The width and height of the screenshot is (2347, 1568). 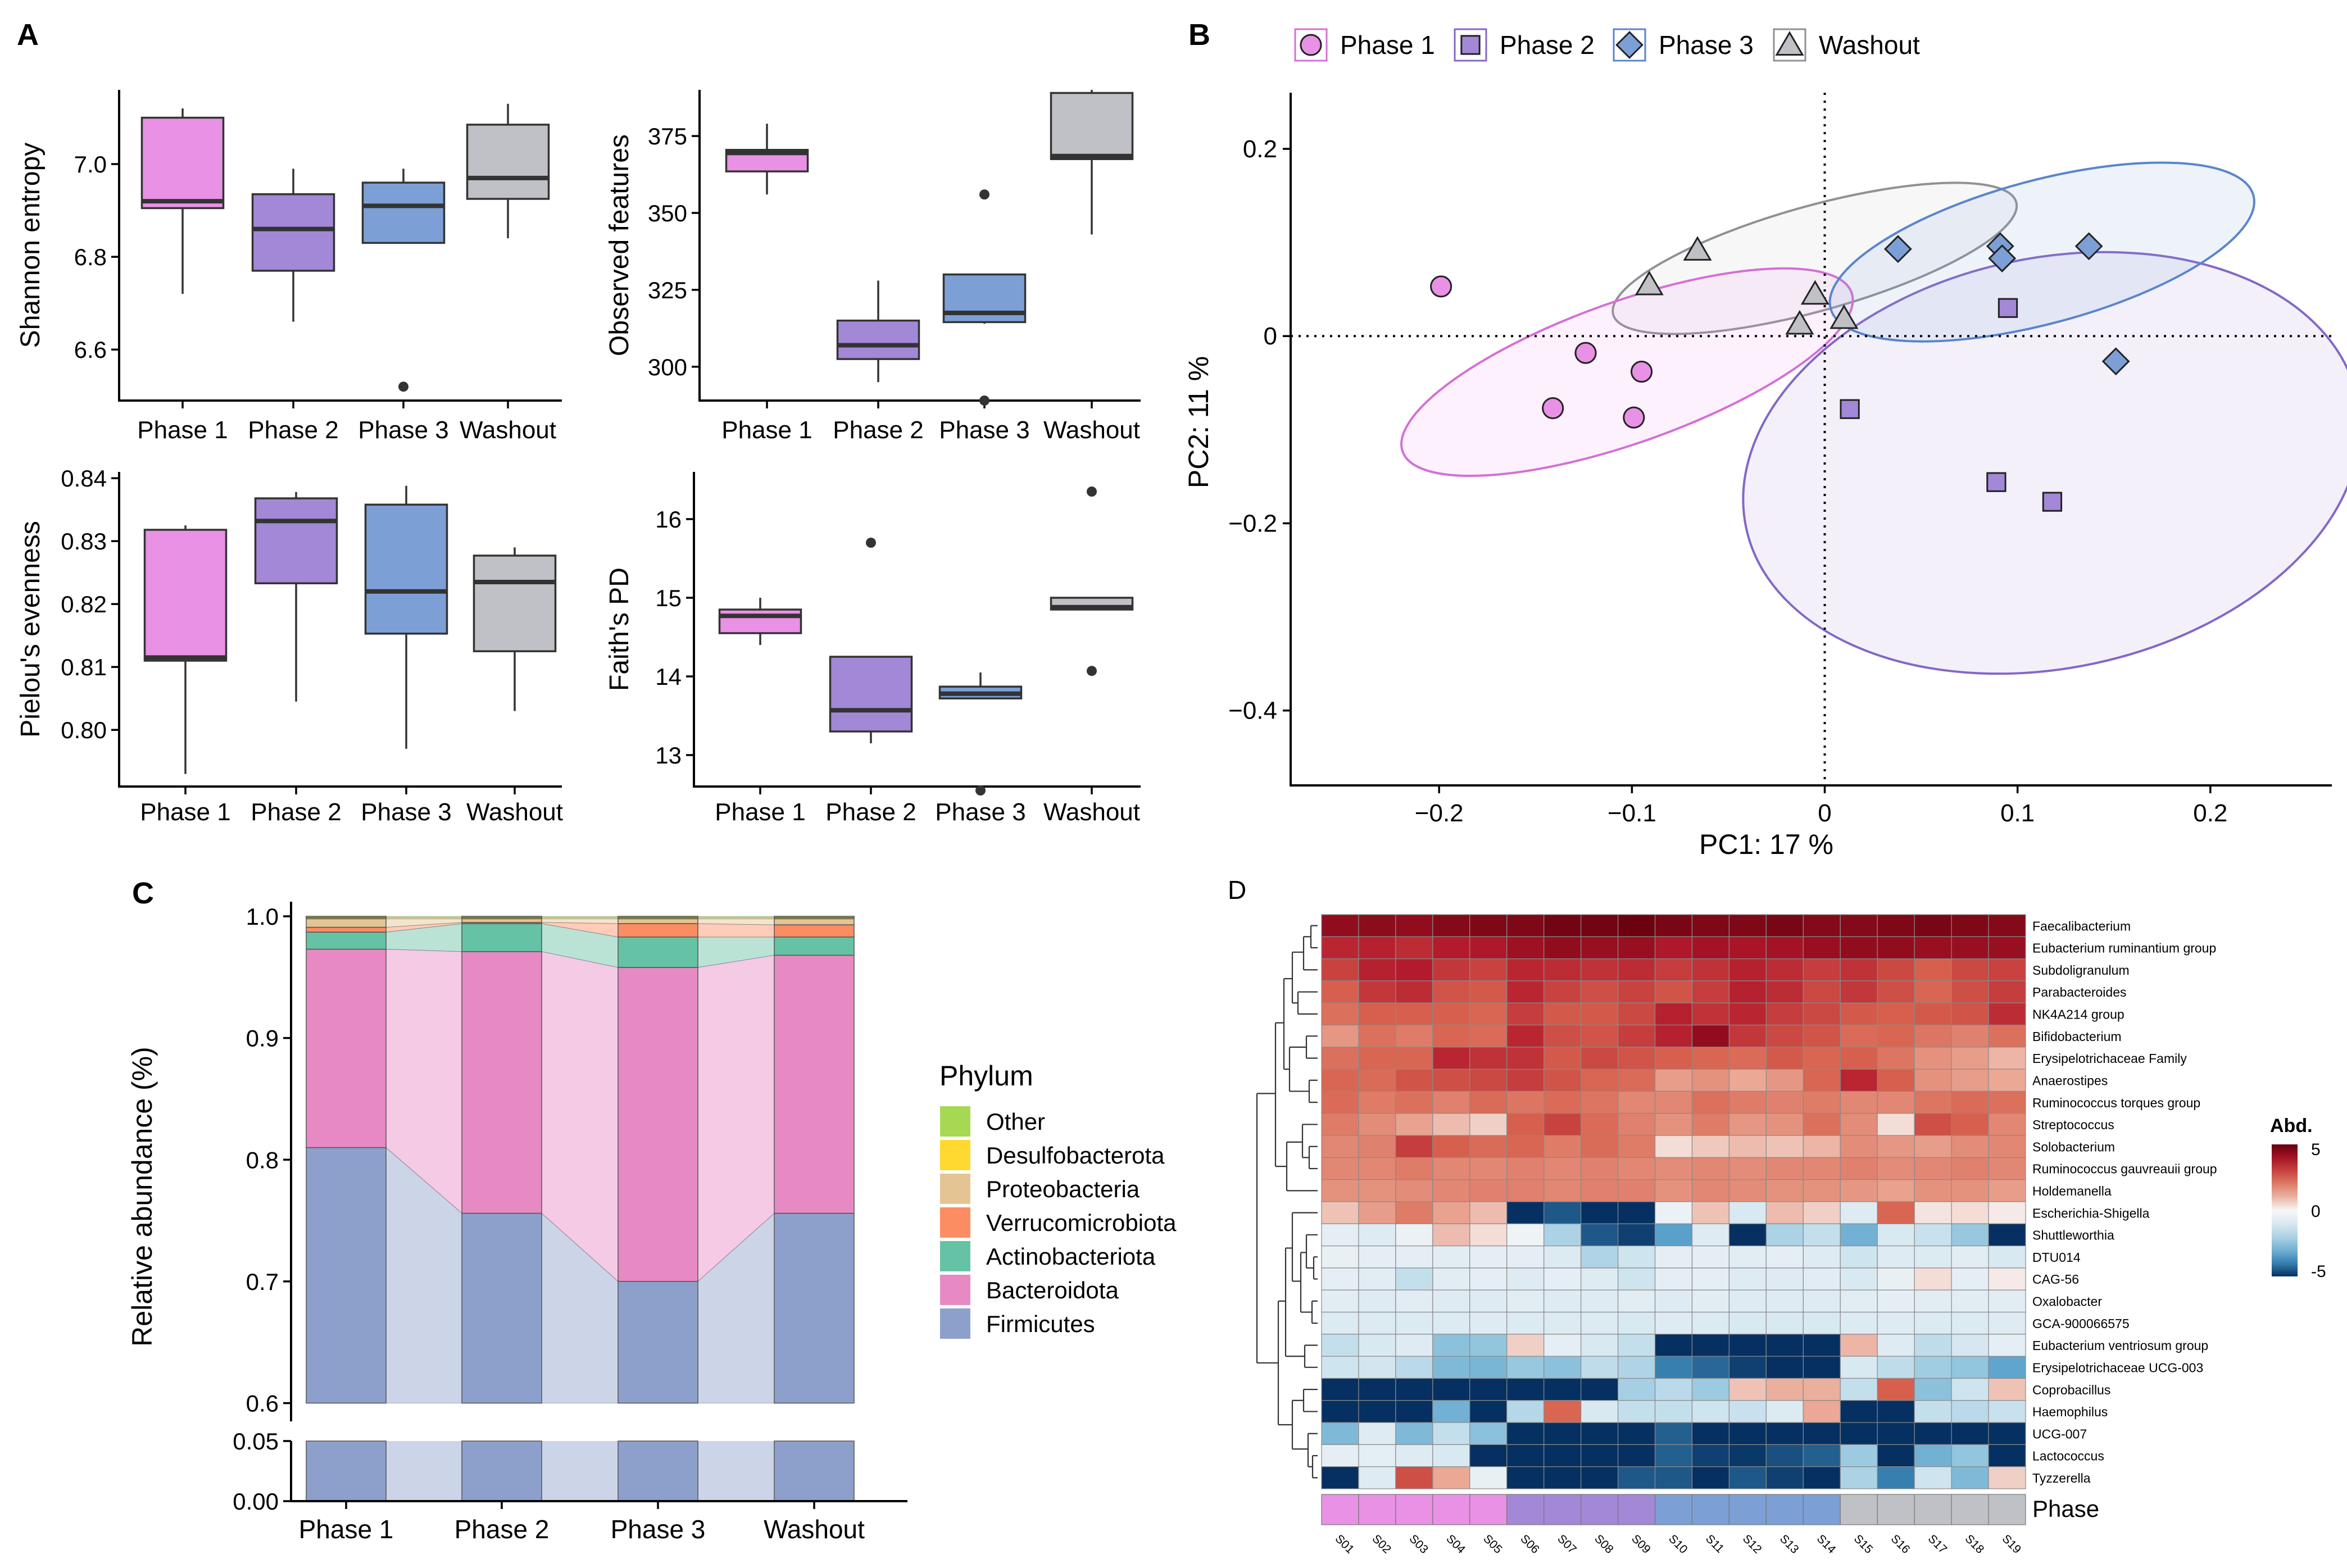 I want to click on legend-swatch-firmicutes, so click(x=955, y=1323).